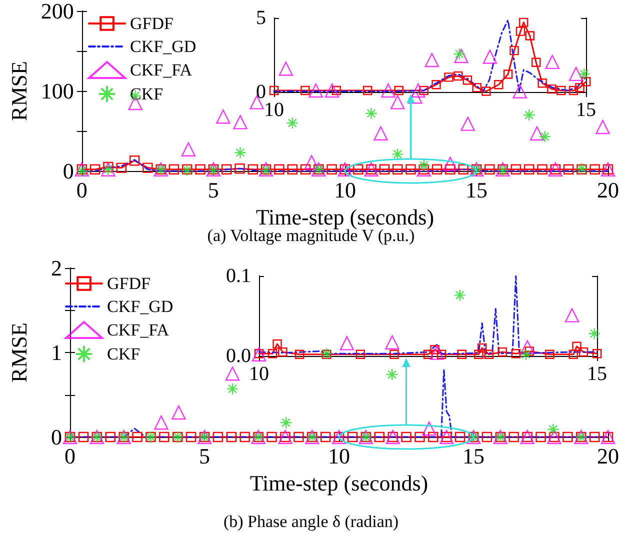  What do you see at coordinates (311, 521) in the screenshot?
I see `text: (b) Phase angle δ (radian)` at bounding box center [311, 521].